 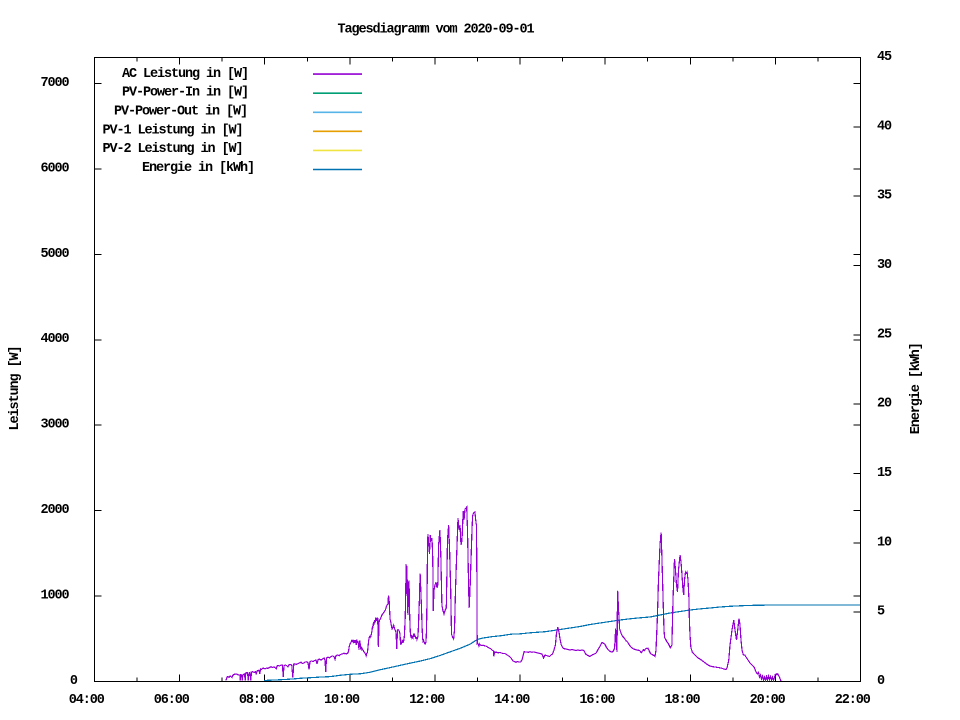 What do you see at coordinates (683, 700) in the screenshot?
I see `svg-text: 18:00` at bounding box center [683, 700].